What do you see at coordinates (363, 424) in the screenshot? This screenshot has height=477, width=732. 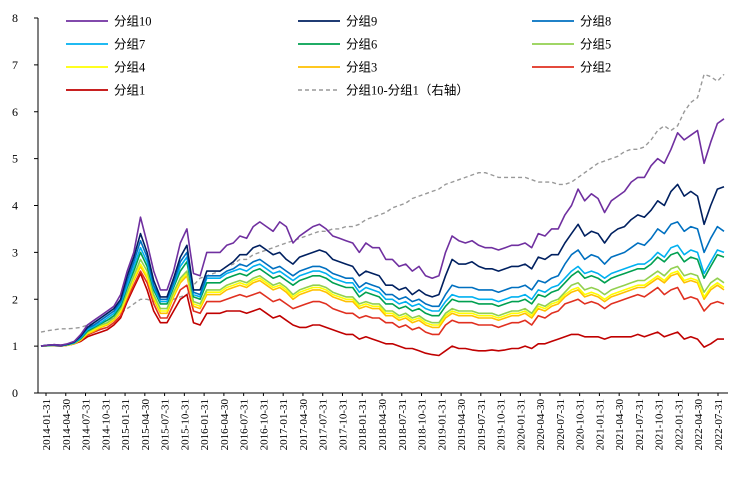 I see `x-tick-label: 2018-01-31` at bounding box center [363, 424].